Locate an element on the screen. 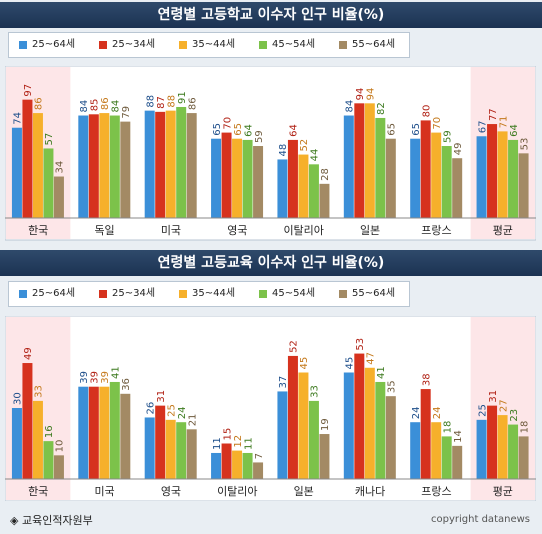 This screenshot has height=534, width=542. data-label: 77 is located at coordinates (493, 114).